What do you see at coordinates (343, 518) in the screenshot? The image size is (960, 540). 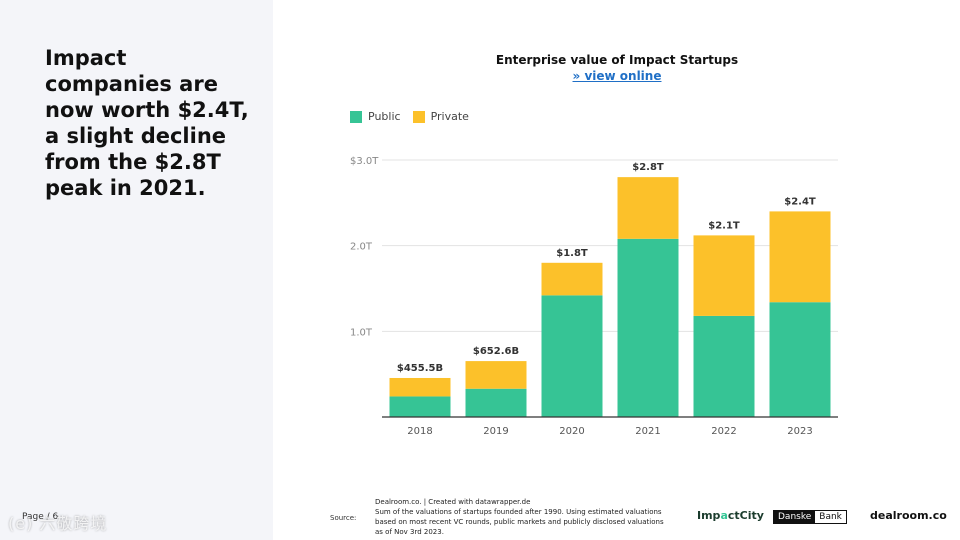 I see `source-label: Source:` at bounding box center [343, 518].